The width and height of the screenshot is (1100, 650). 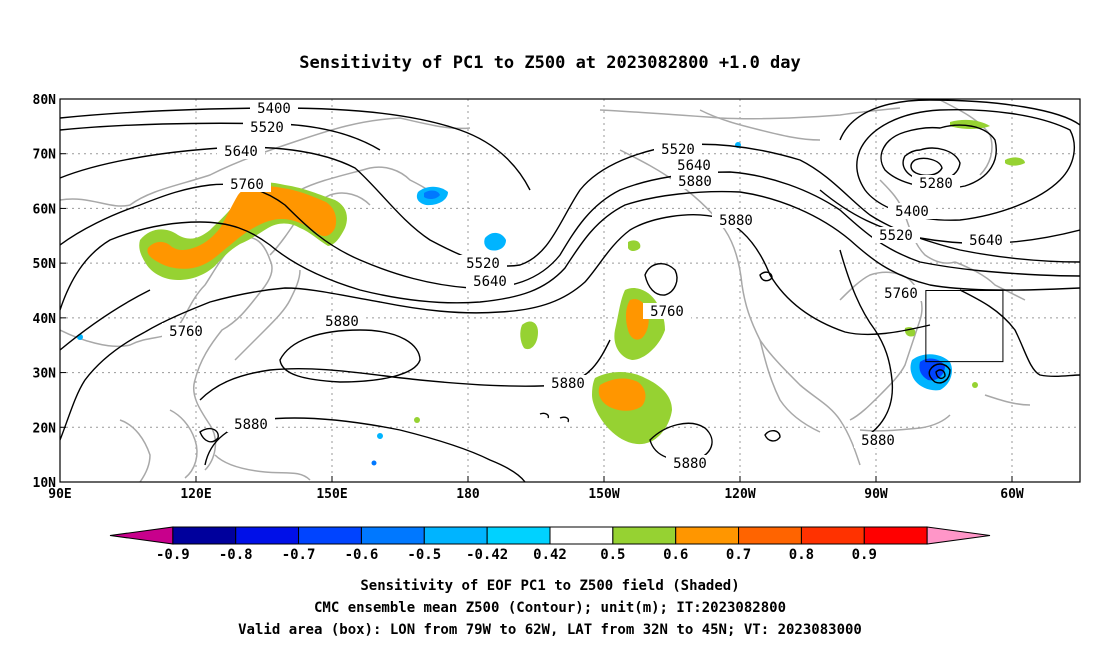 I want to click on lat-tick-label: 10N, so click(x=45, y=483).